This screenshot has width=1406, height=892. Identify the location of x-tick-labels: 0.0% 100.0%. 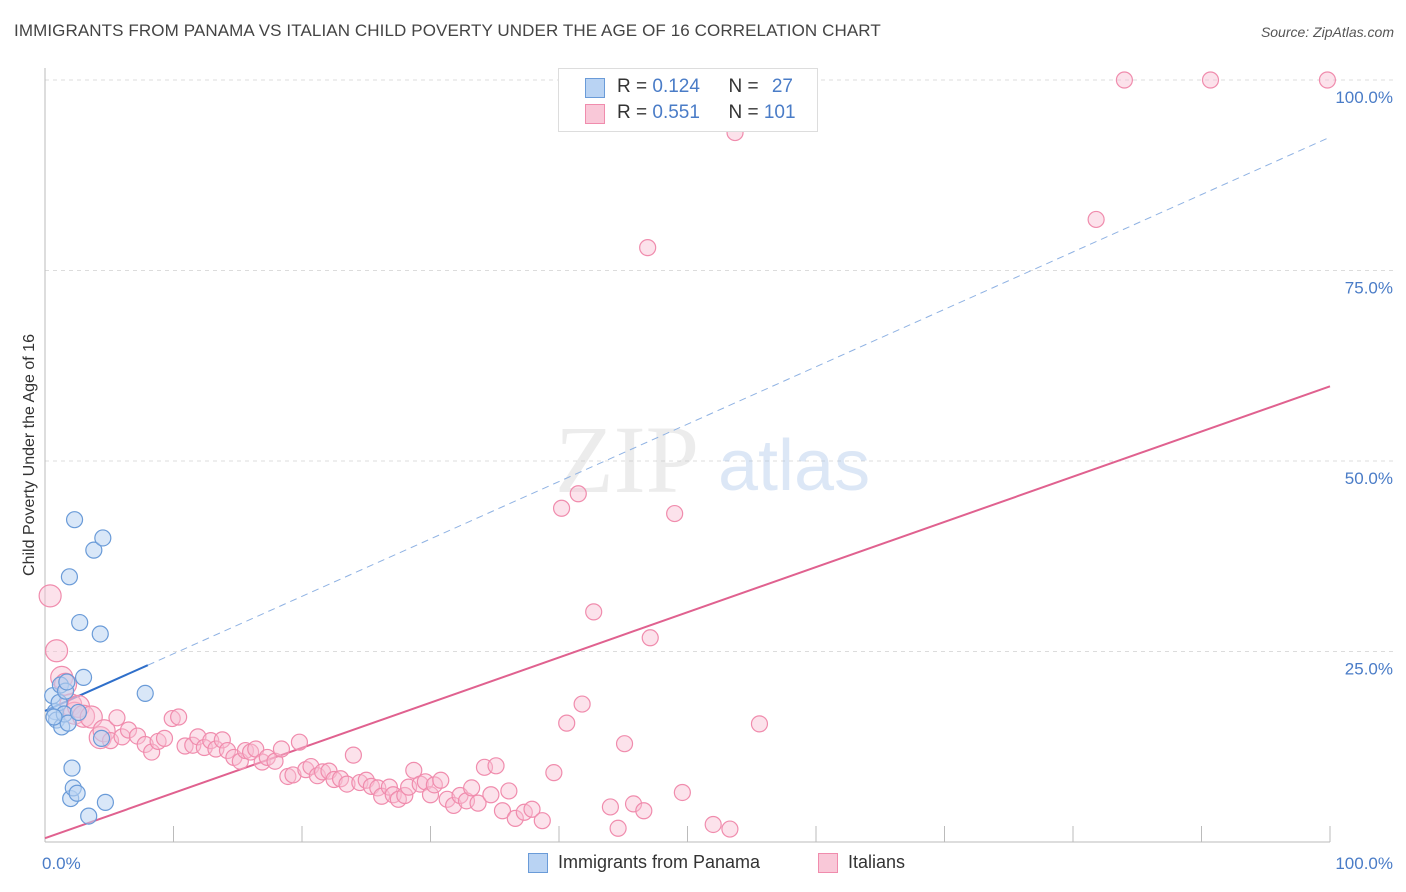
(717, 863).